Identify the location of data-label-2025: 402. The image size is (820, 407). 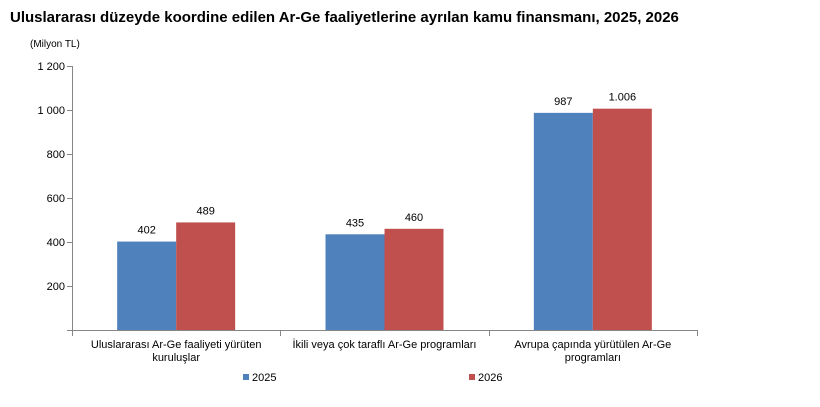
(146, 231).